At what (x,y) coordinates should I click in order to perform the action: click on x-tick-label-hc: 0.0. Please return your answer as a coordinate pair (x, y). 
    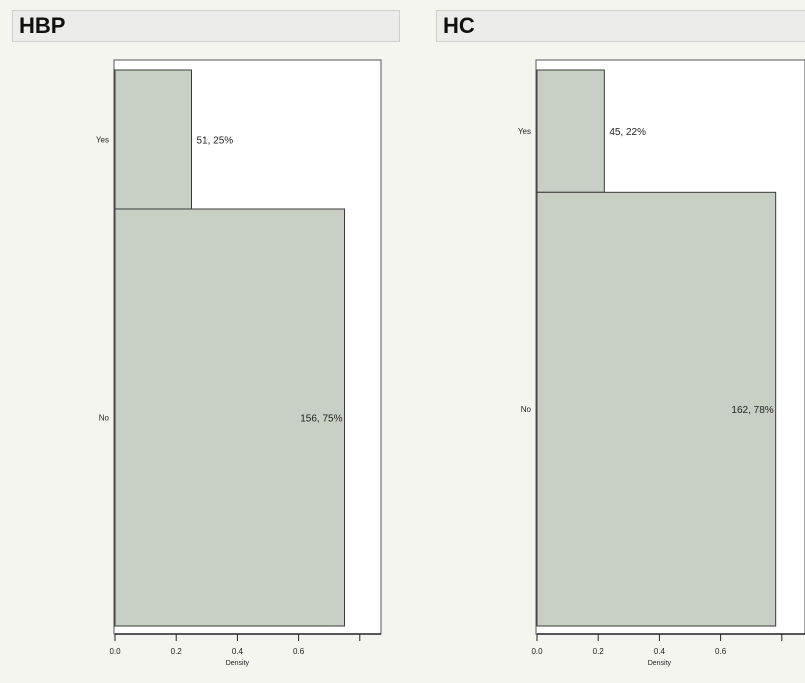
    Looking at the image, I should click on (537, 651).